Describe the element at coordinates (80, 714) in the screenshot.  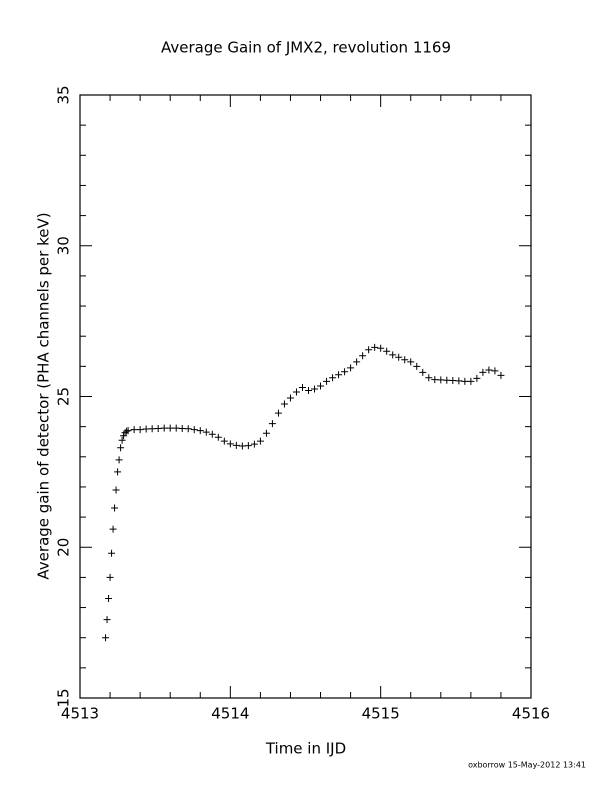
I see `x-tick-label: 4513` at that location.